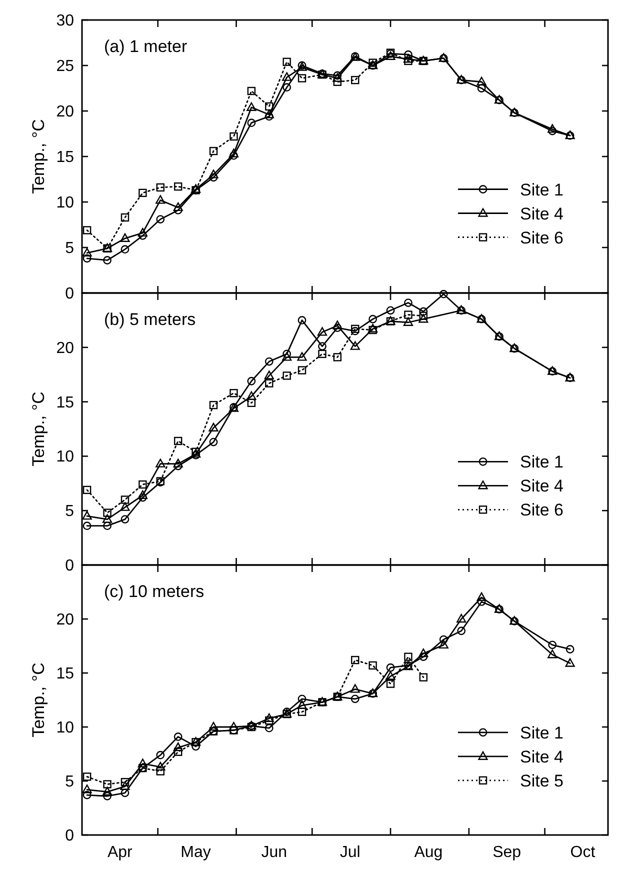 This screenshot has width=620, height=875. I want to click on y-tick-label: 30, so click(65, 21).